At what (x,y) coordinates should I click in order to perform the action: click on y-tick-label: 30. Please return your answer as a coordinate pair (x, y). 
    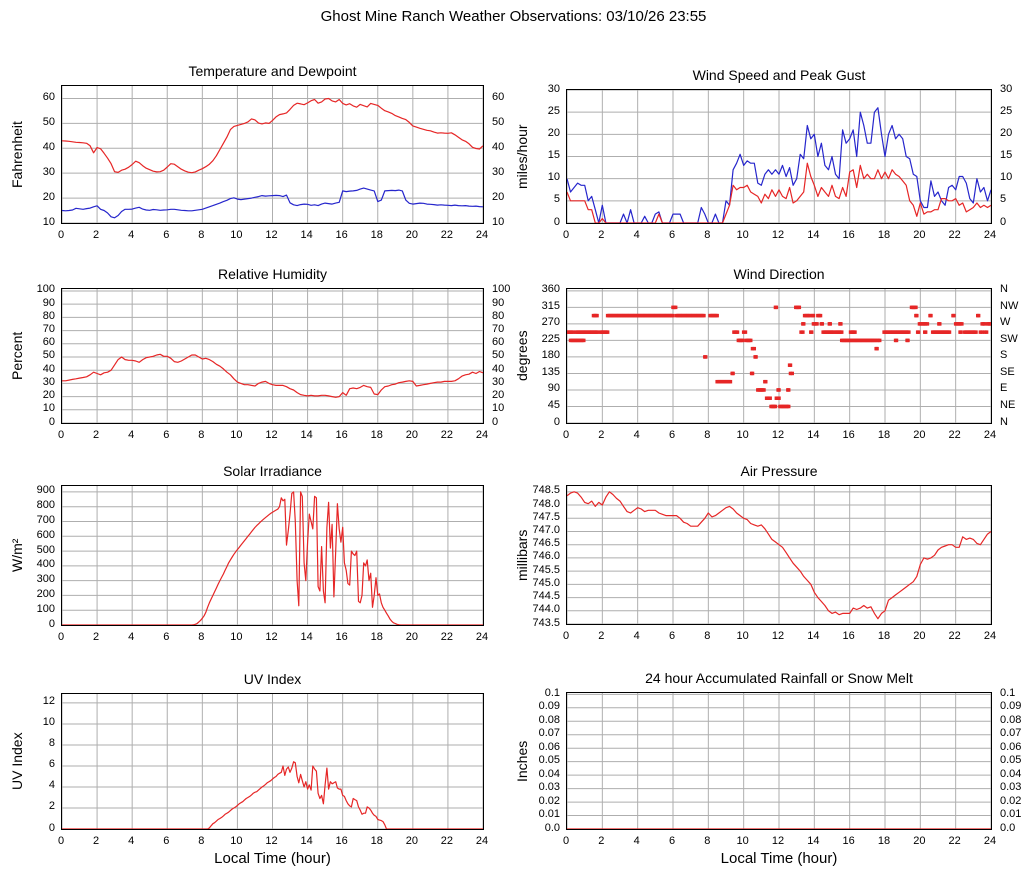
    Looking at the image, I should click on (553, 88).